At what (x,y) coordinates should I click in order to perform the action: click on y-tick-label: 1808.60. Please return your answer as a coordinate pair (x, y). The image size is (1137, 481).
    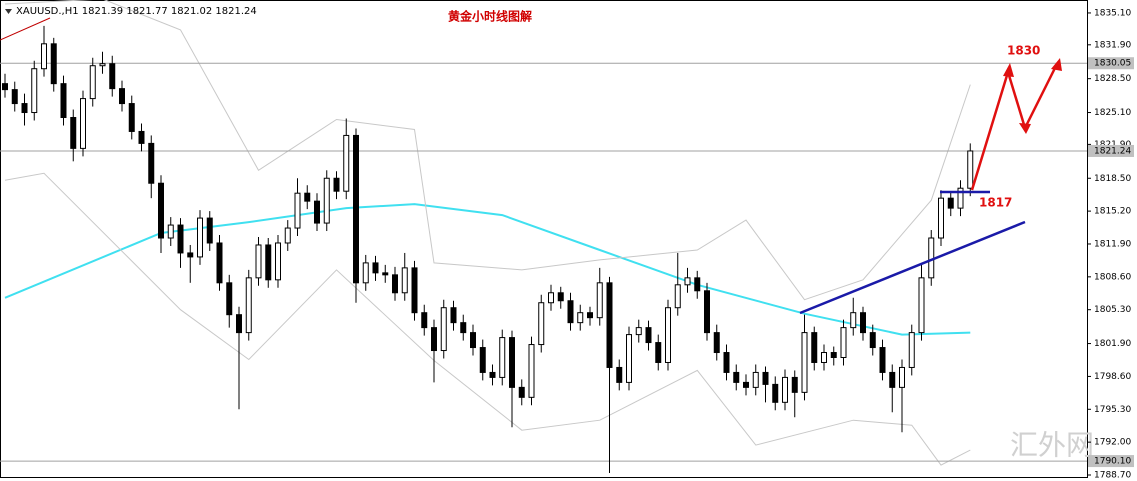
    Looking at the image, I should click on (1112, 277).